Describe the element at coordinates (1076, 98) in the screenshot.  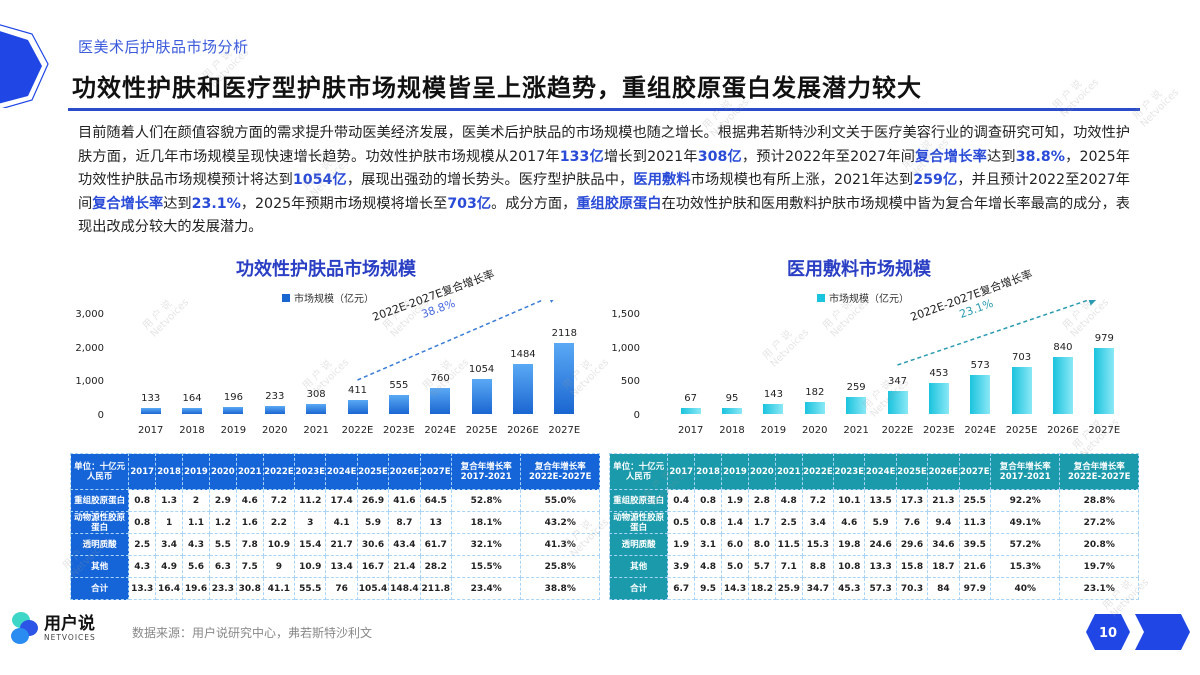
I see `watermark: 用 户 说 Netvoices` at that location.